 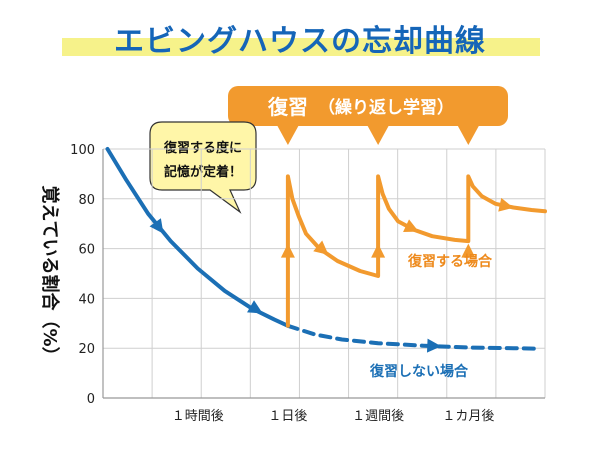 I want to click on review-banner: 復習 （繰り返し学習）, so click(x=368, y=106).